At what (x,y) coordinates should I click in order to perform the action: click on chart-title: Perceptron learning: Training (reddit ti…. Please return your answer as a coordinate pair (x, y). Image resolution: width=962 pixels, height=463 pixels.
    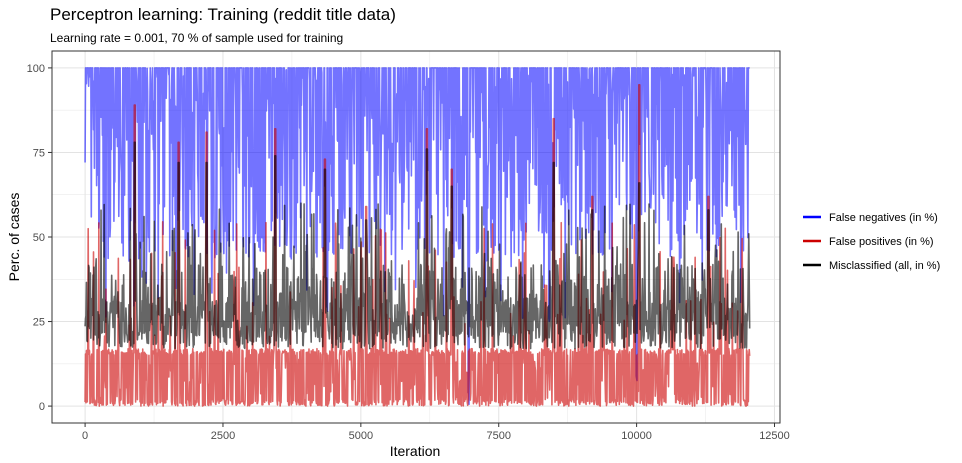
    Looking at the image, I should click on (223, 14).